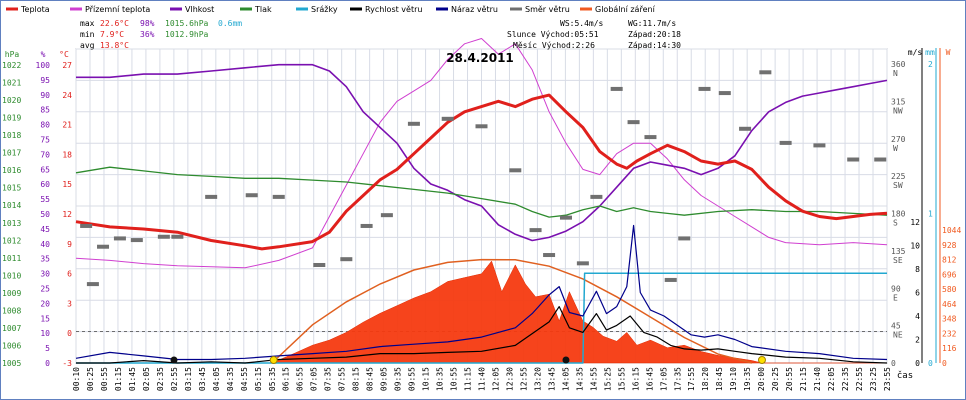  Describe the element at coordinates (45, 154) in the screenshot. I see `axis-pct-tick: 70` at that location.